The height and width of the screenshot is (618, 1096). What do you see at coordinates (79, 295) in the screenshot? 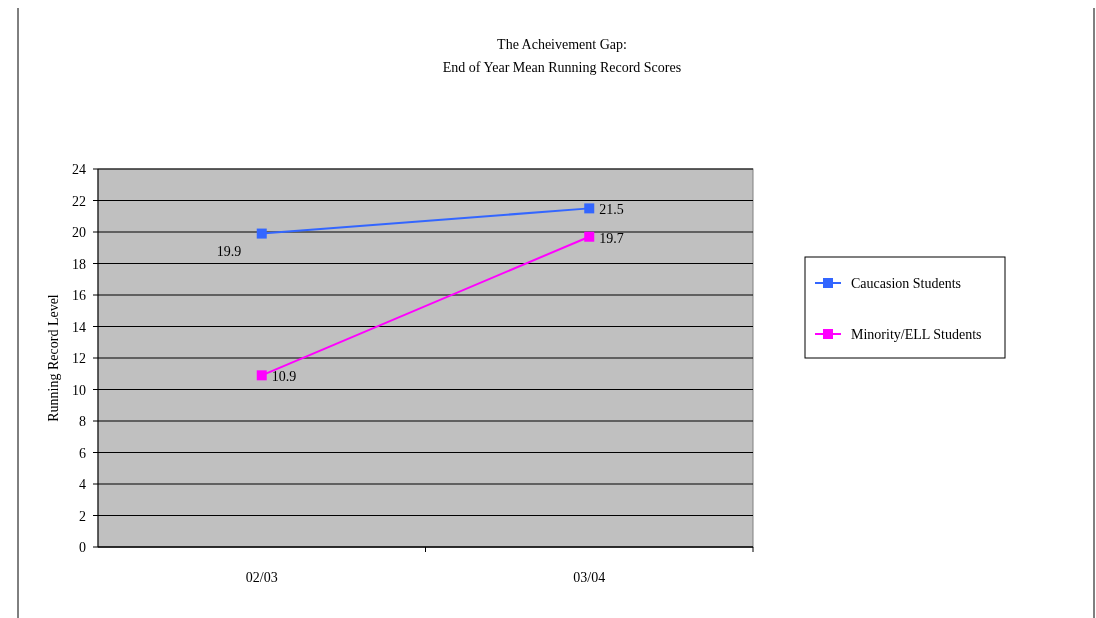
I see `y-tick-label: 16` at bounding box center [79, 295].